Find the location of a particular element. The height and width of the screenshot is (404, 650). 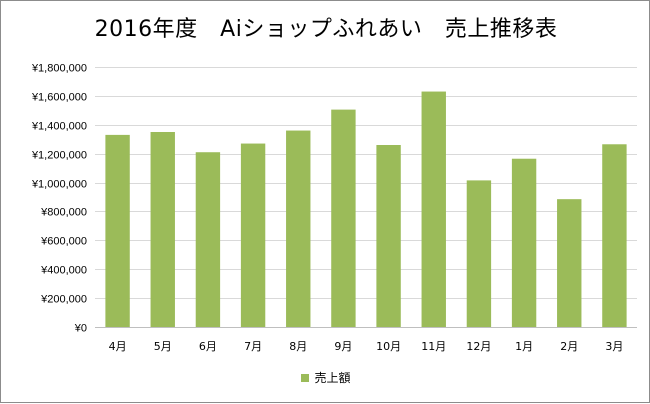

y-tick-label: ¥800,000 is located at coordinates (63, 213).